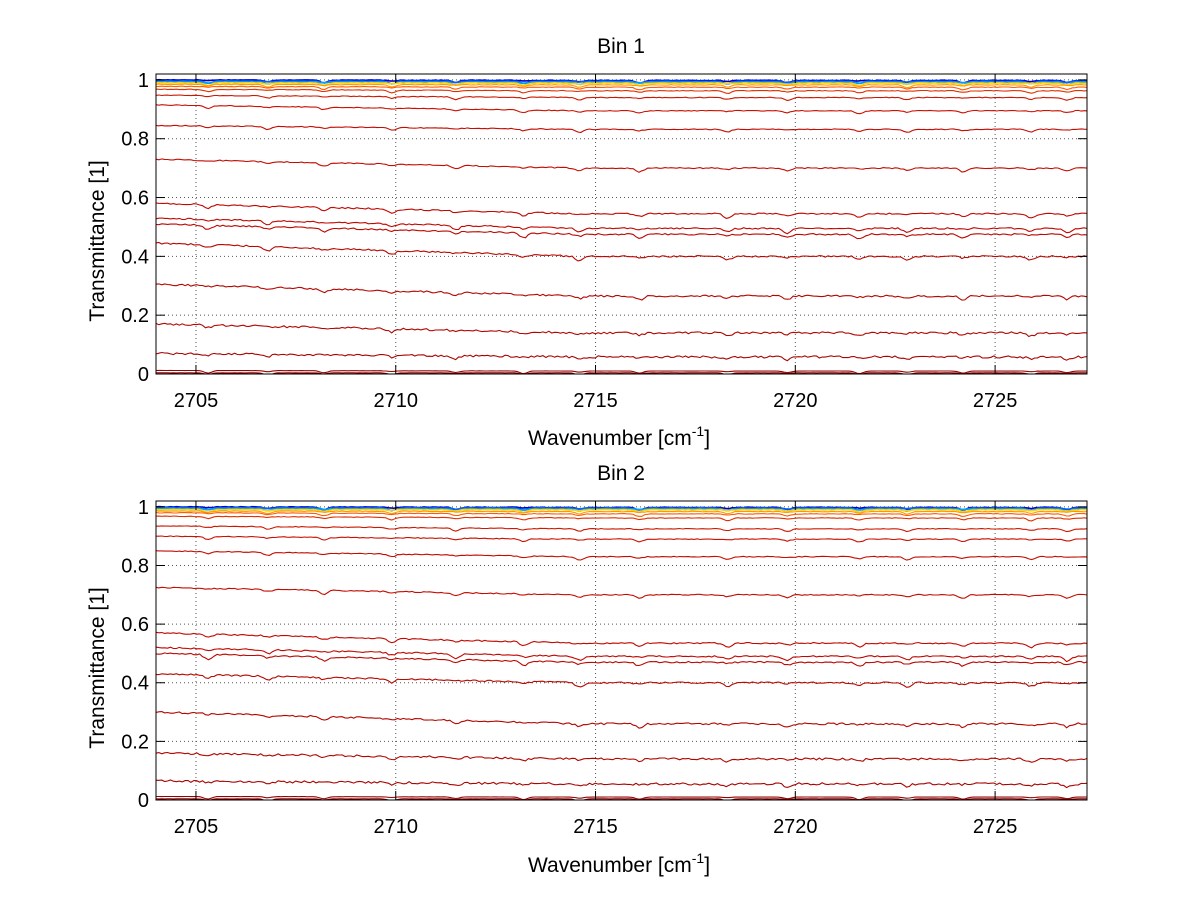 Image resolution: width=1200 pixels, height=901 pixels. I want to click on subplot-title: Bin 2, so click(621, 473).